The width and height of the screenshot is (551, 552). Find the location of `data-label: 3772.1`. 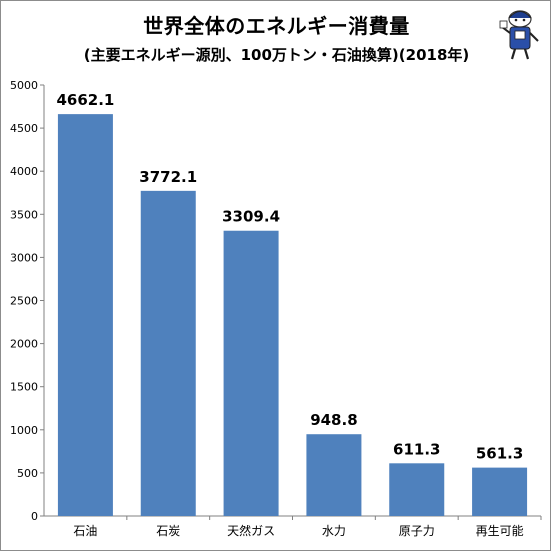

data-label: 3772.1 is located at coordinates (168, 177).